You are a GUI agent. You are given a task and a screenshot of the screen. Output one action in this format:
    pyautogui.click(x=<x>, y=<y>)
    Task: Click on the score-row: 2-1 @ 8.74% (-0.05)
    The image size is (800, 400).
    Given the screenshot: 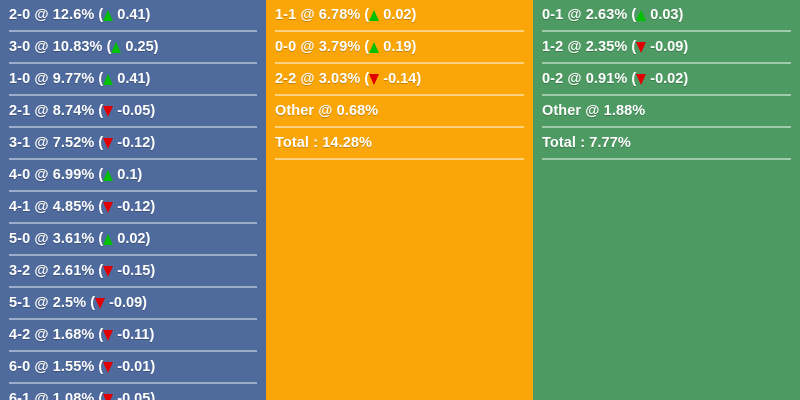 What is the action you would take?
    pyautogui.click(x=133, y=112)
    